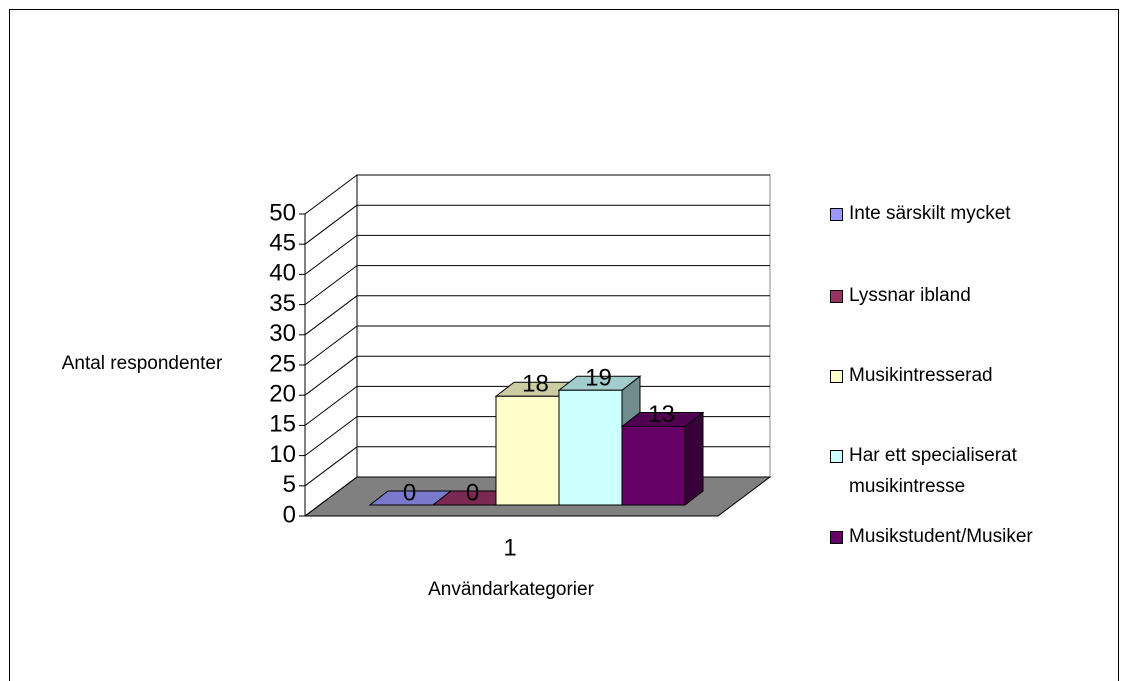  I want to click on y-tick-label: 25, so click(282, 363).